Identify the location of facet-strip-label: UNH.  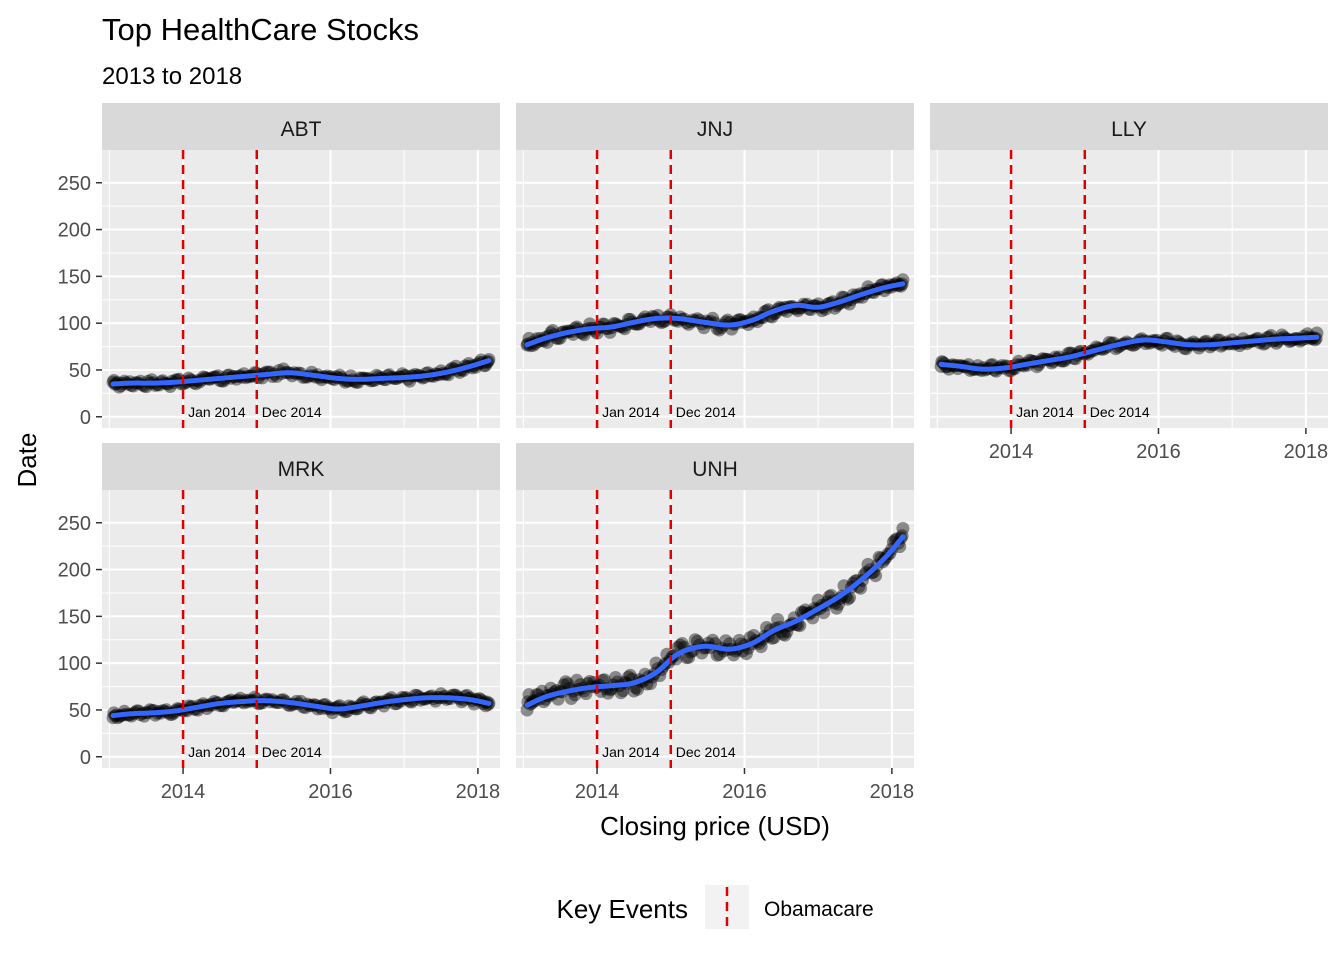
(715, 469).